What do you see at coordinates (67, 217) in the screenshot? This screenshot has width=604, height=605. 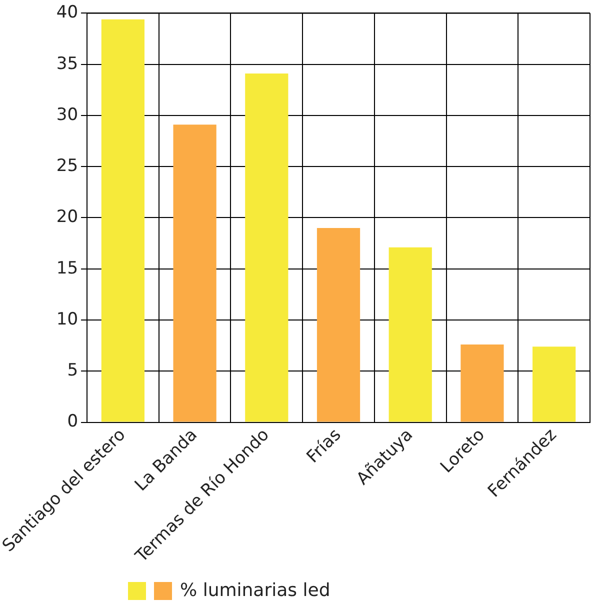 I see `y-tick-label: 20` at bounding box center [67, 217].